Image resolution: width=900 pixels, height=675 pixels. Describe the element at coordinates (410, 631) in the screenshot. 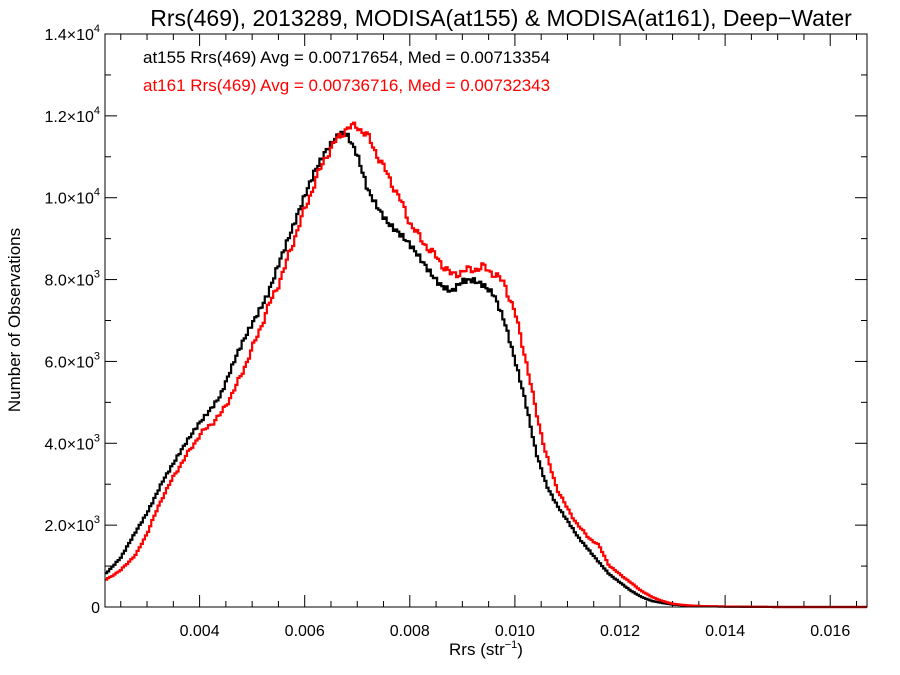

I see `x-tick-label: 0.008` at that location.